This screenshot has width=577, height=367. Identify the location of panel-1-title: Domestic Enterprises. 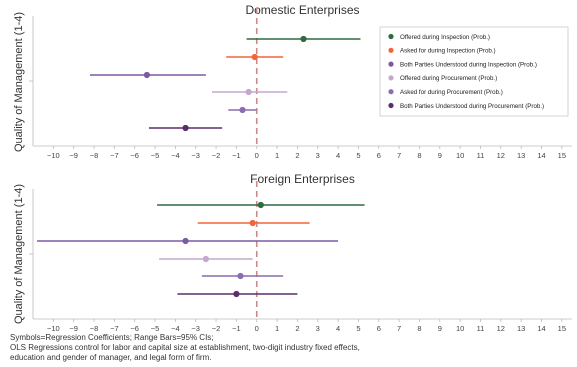
(302, 10).